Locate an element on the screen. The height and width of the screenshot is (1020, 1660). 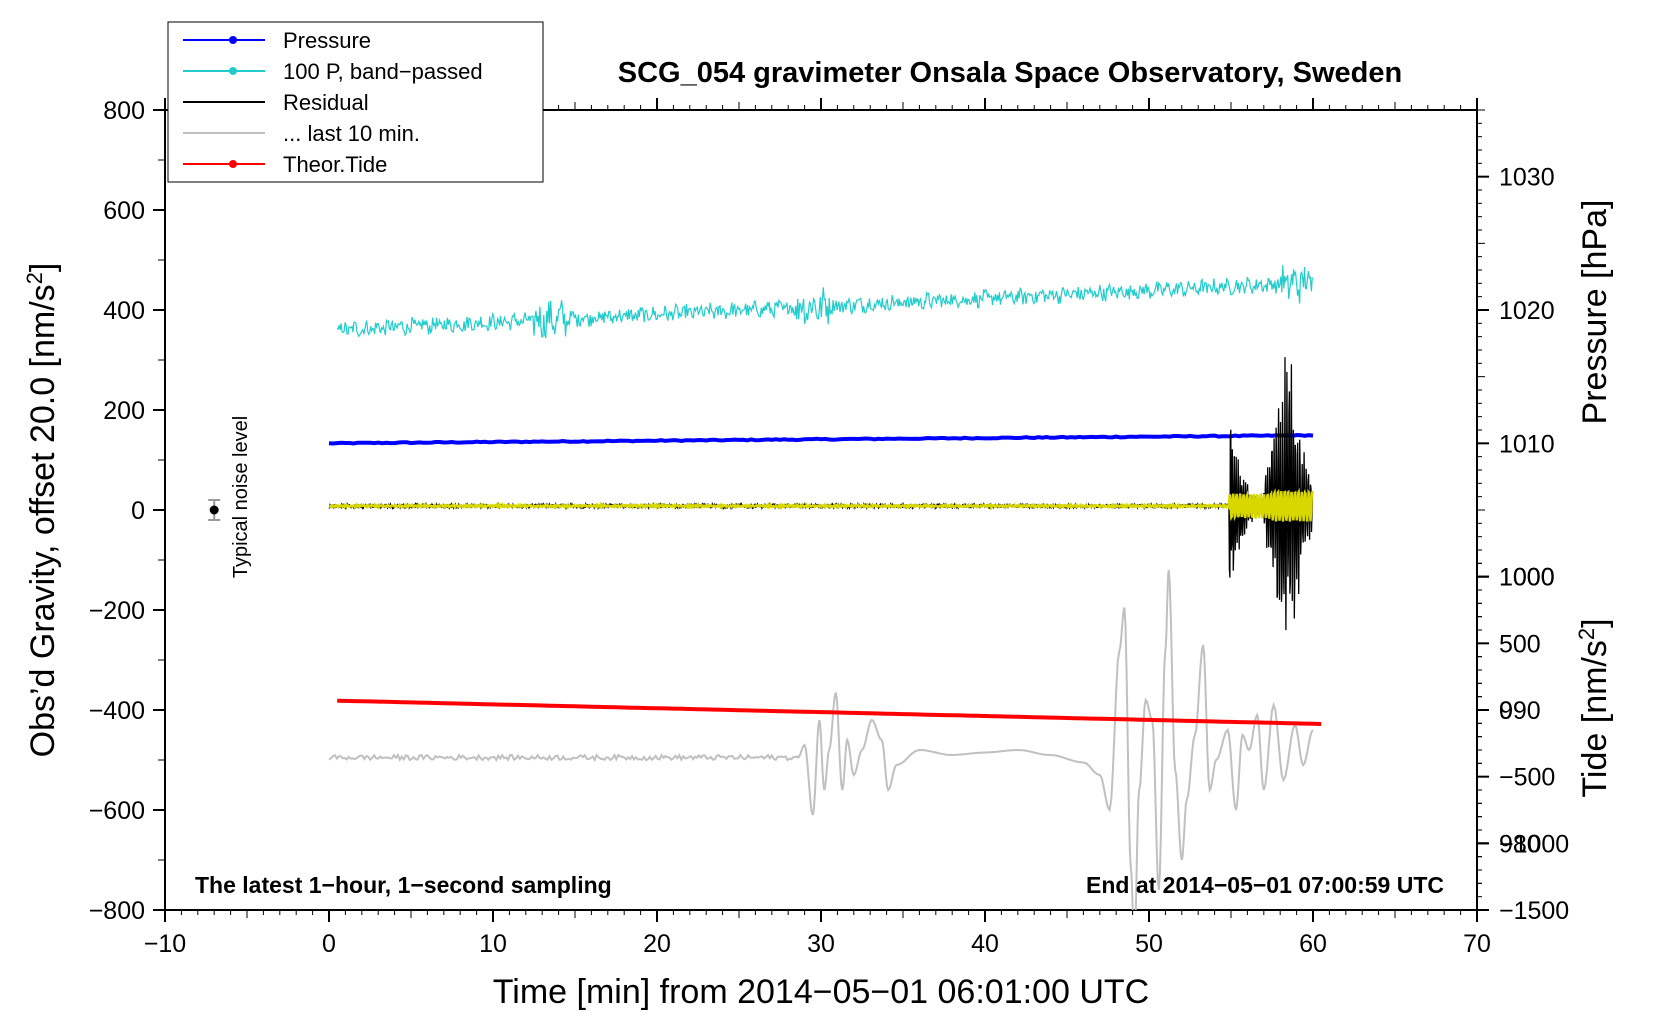
y-axis-pressure-label: Pressure [hPa] is located at coordinates (1595, 312).